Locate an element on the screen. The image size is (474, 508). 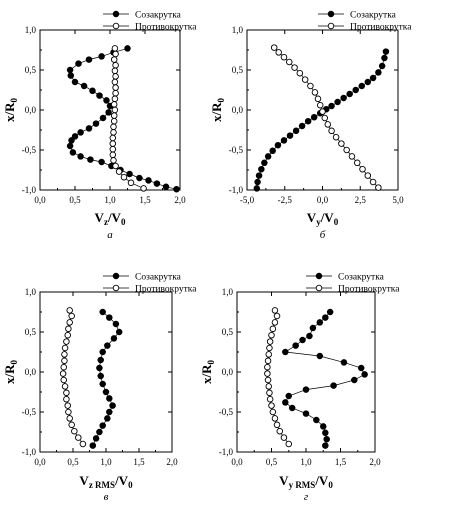
panel-letter: г is located at coordinates (306, 497).